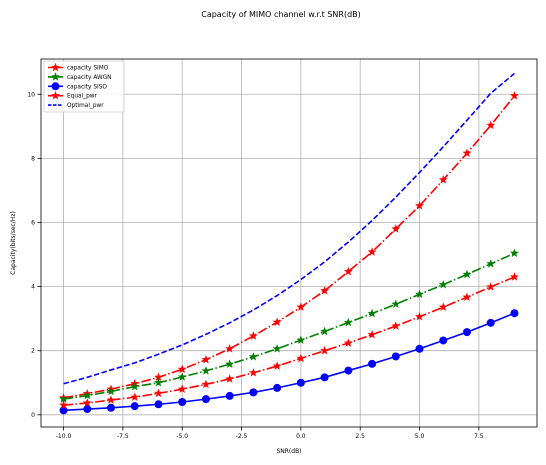 The height and width of the screenshot is (465, 546). I want to click on legend-item: Optimal_pwr, so click(76, 106).